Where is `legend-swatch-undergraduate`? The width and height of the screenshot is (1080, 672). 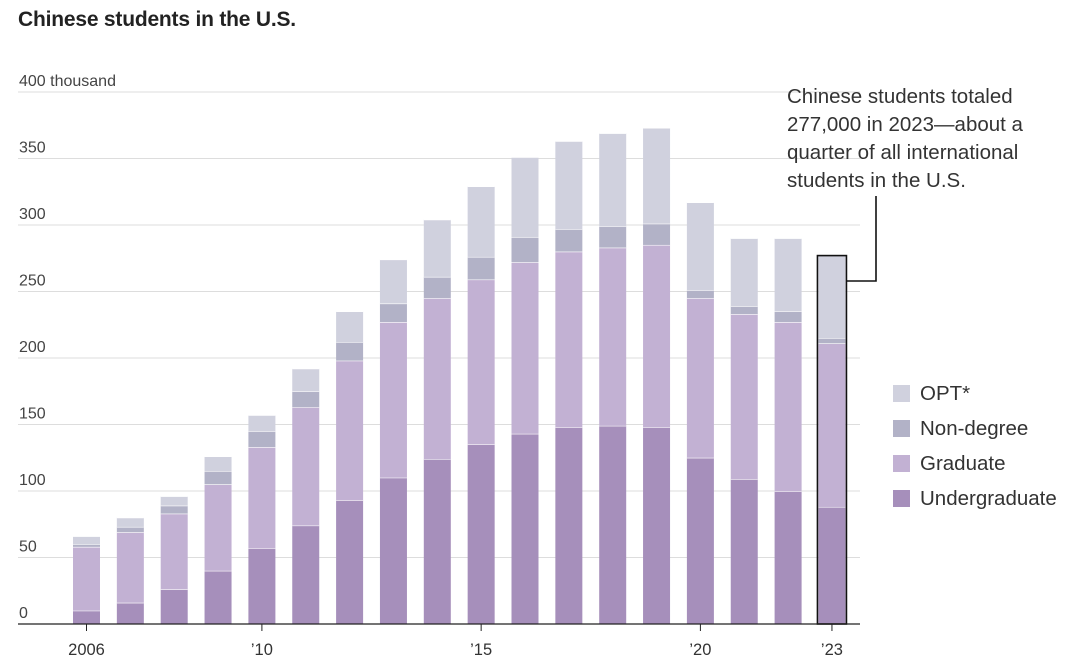
legend-swatch-undergraduate is located at coordinates (901, 498).